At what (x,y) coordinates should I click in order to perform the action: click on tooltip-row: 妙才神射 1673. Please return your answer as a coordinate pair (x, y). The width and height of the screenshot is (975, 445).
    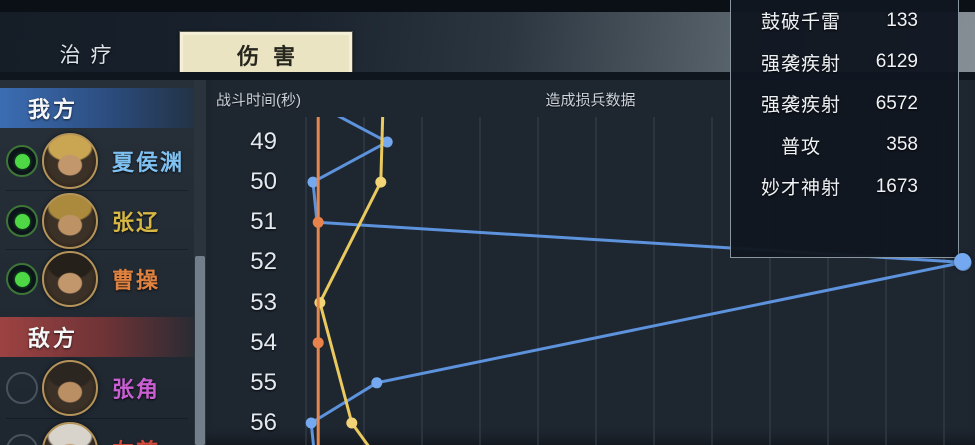
    Looking at the image, I should click on (844, 187).